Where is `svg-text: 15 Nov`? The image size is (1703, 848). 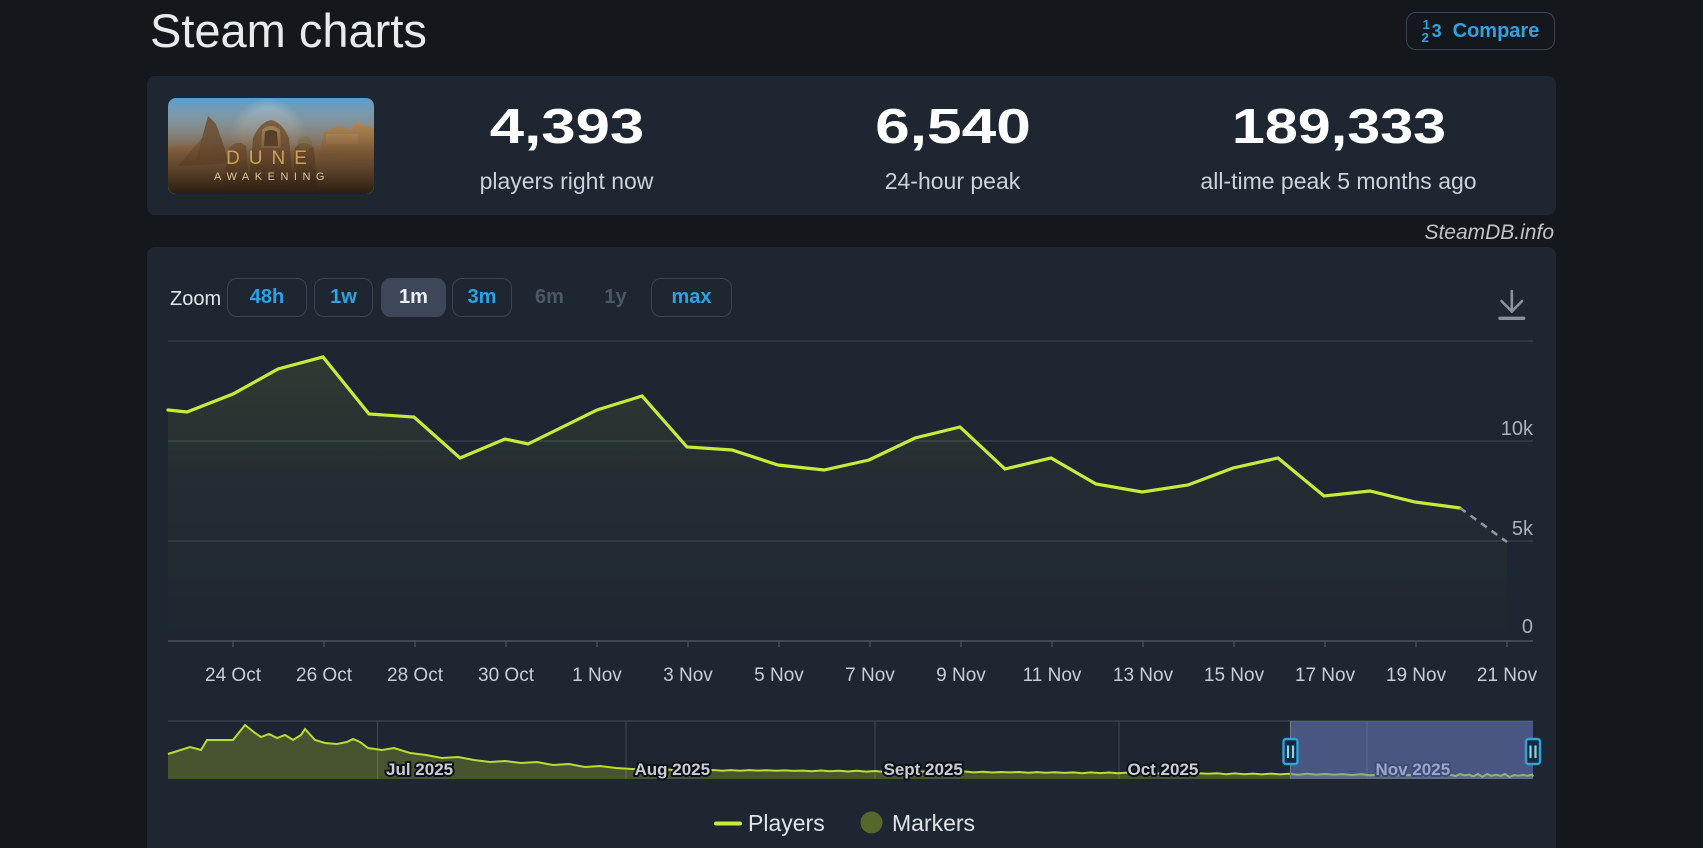
svg-text: 15 Nov is located at coordinates (1234, 675).